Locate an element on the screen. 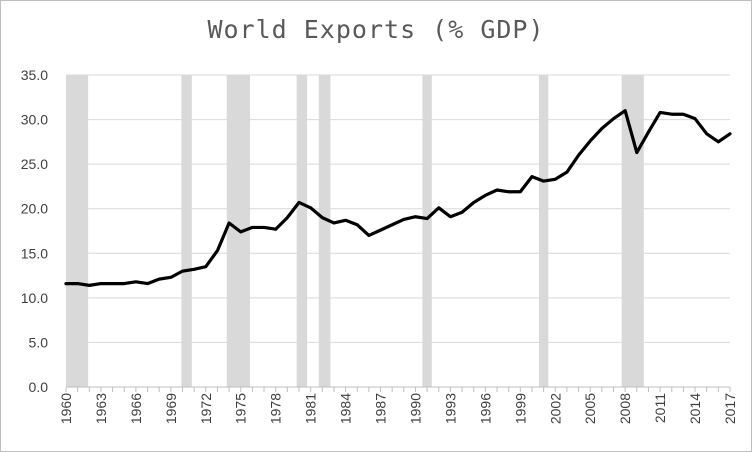 The width and height of the screenshot is (752, 452). data-point-1989 is located at coordinates (404, 219).